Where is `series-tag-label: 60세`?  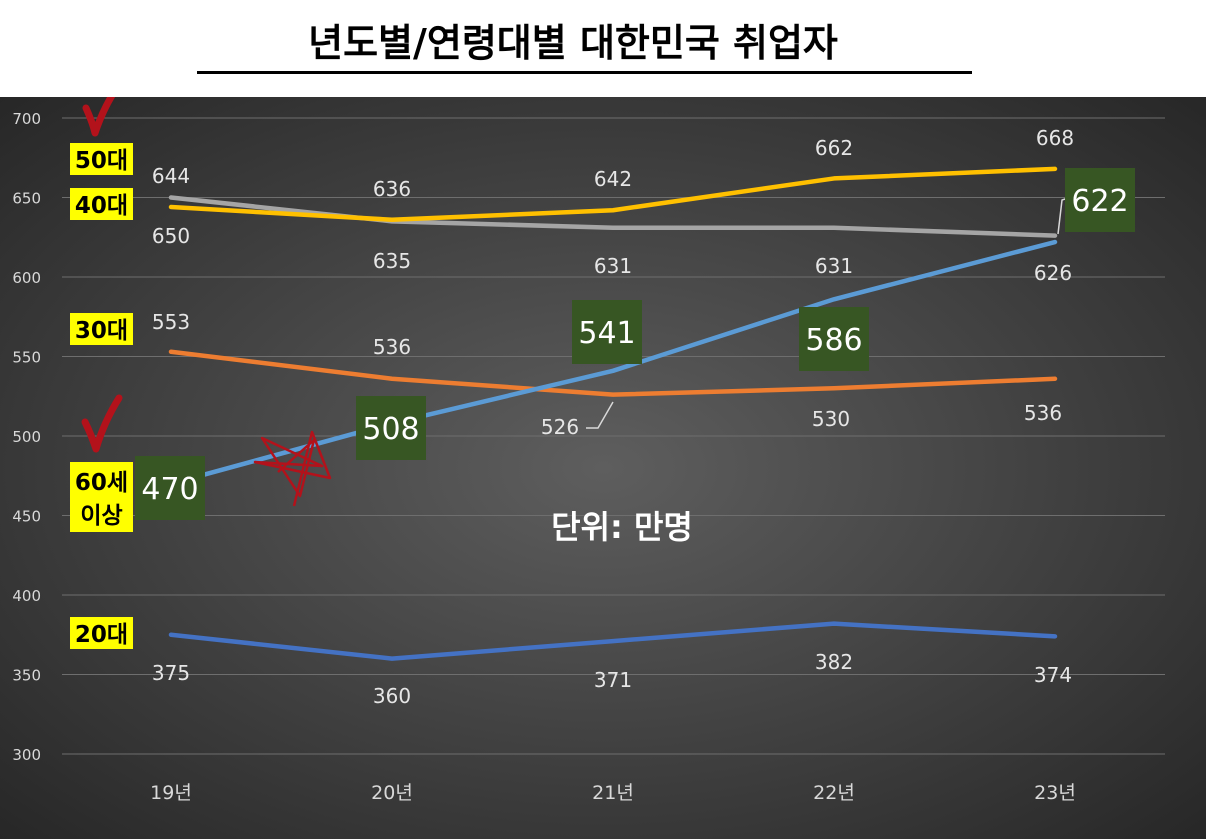 series-tag-label: 60세 is located at coordinates (101, 483).